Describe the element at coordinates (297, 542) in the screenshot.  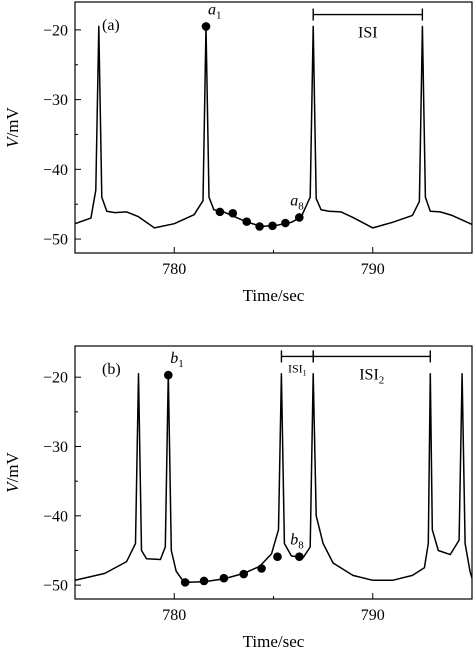
I see `last-point-label: b8` at that location.